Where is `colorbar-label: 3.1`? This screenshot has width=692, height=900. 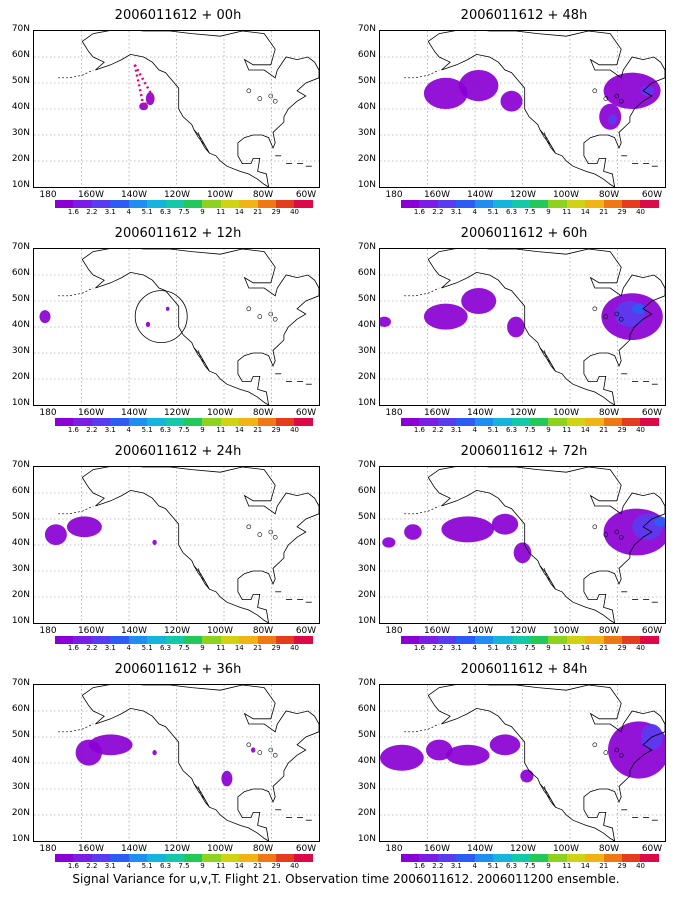 colorbar-label: 3.1 is located at coordinates (110, 212).